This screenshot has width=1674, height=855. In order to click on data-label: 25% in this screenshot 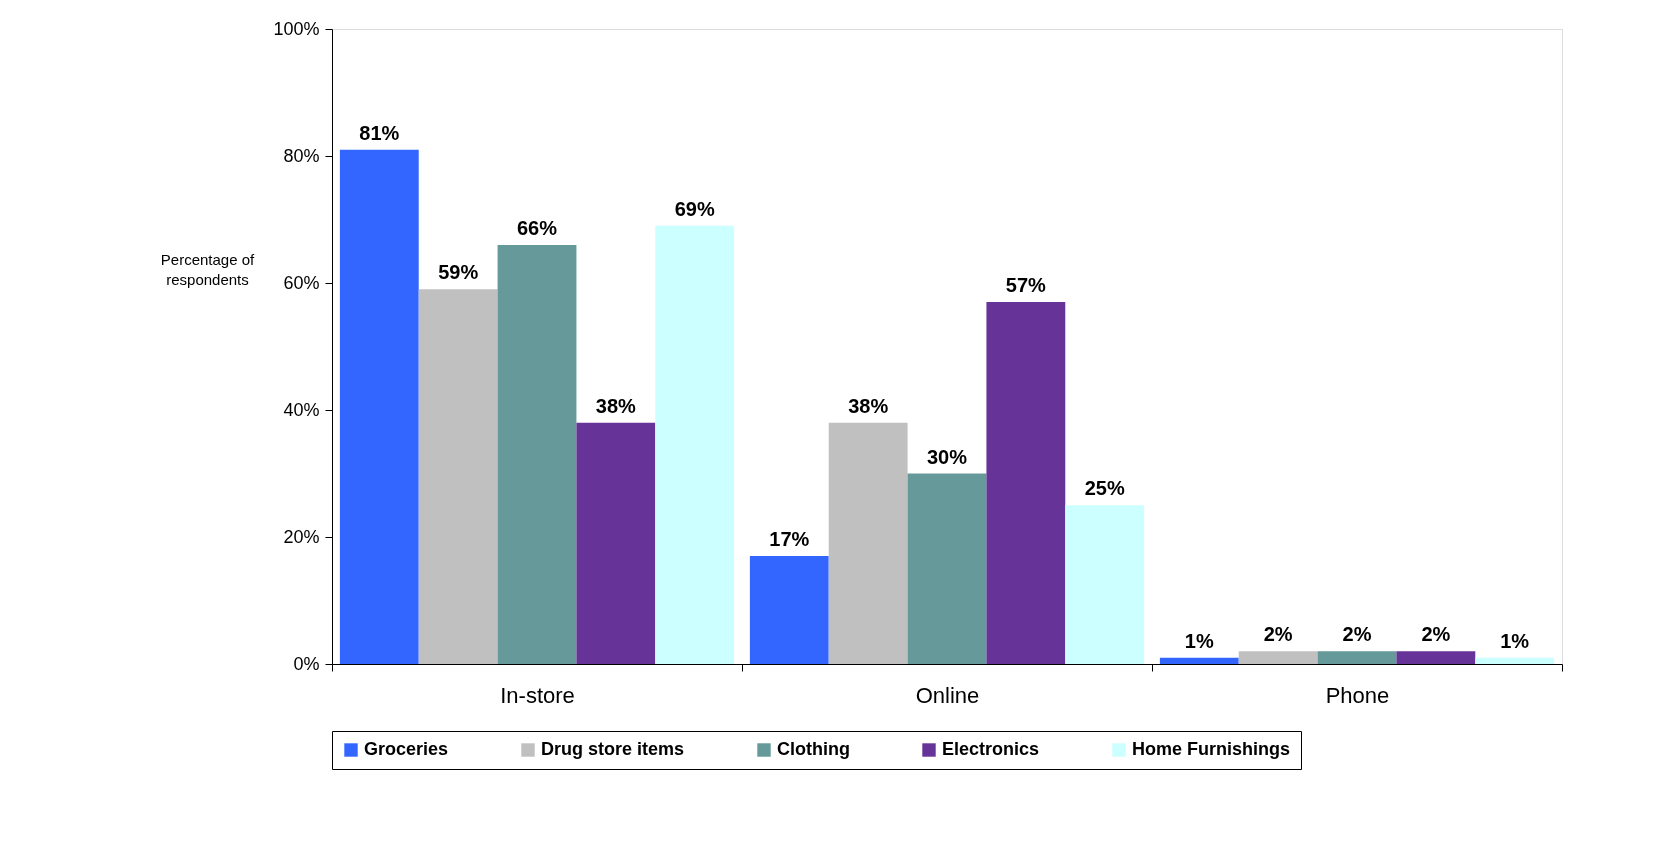, I will do `click(1104, 488)`.